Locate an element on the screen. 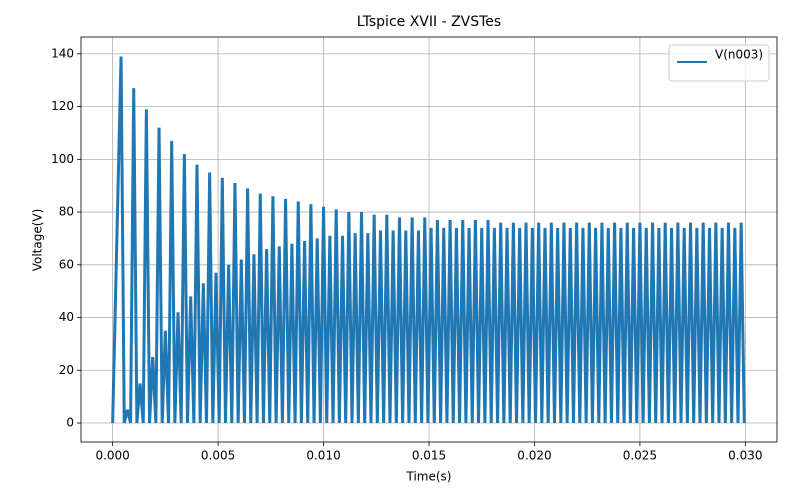 The image size is (800, 500). x-tick-label: 0.005 is located at coordinates (218, 456).